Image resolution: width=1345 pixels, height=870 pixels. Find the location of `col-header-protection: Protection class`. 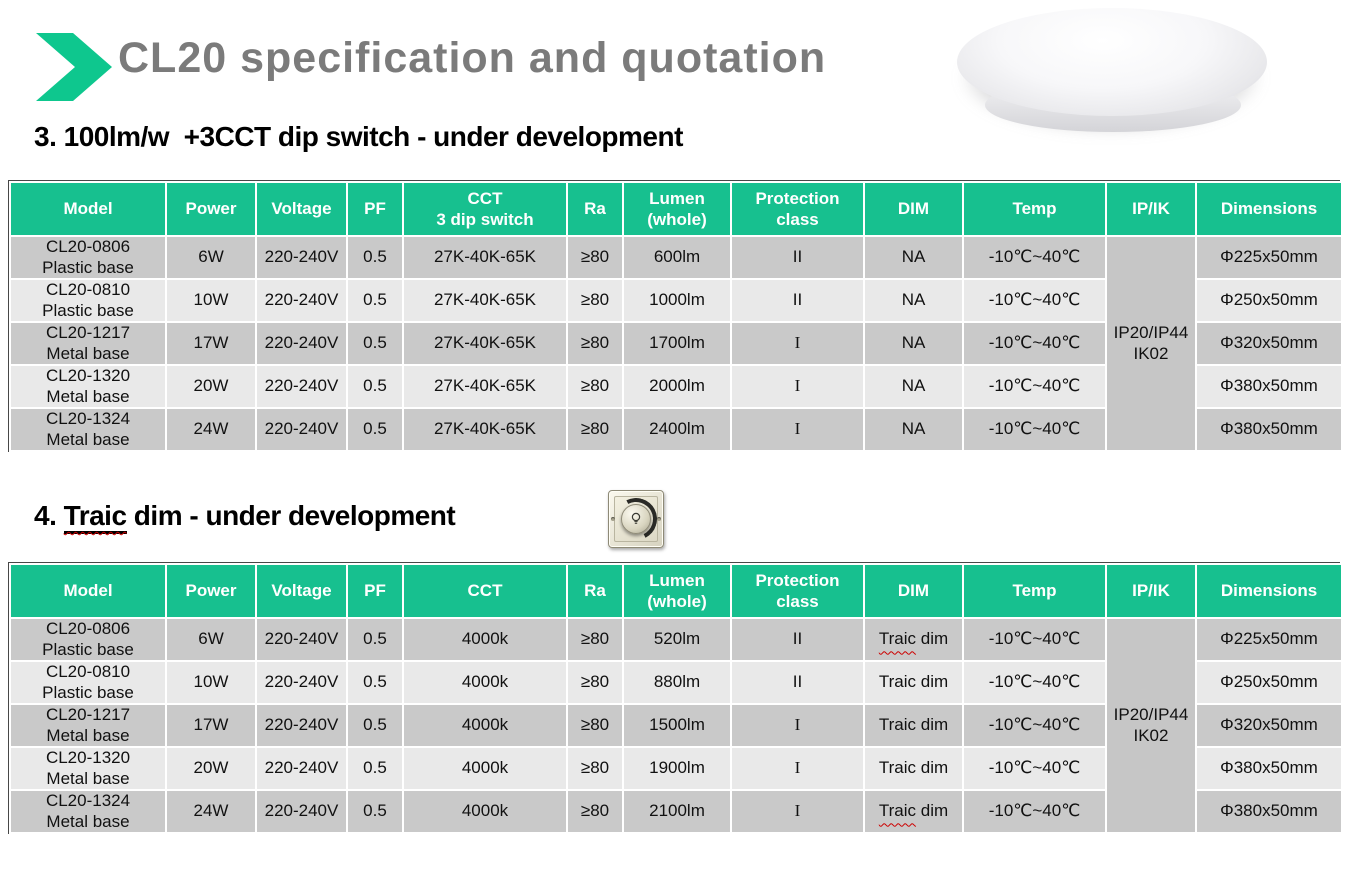

col-header-protection: Protection class is located at coordinates (797, 209).